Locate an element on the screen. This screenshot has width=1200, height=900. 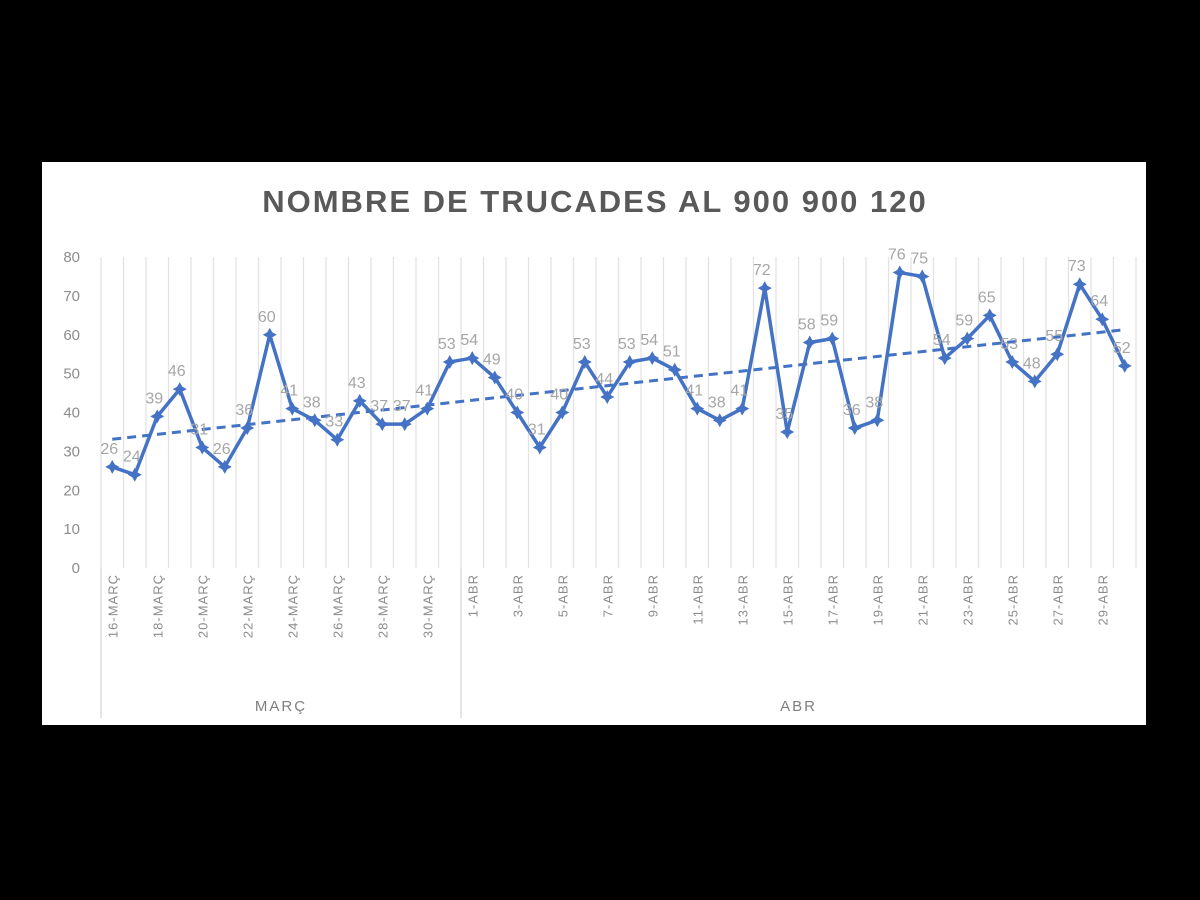
y-tick-label: 60 is located at coordinates (71, 335).